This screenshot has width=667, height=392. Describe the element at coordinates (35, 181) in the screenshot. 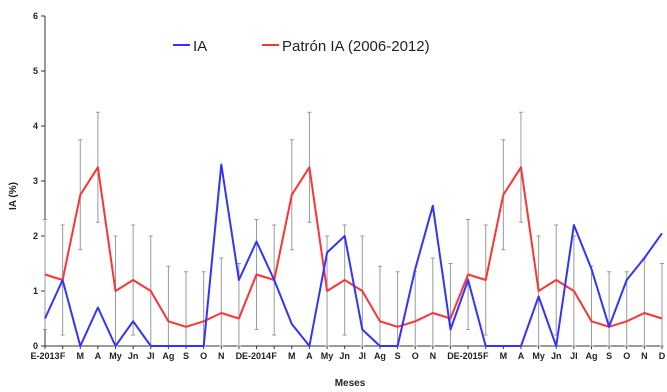

I see `y-tick-label: 3` at that location.